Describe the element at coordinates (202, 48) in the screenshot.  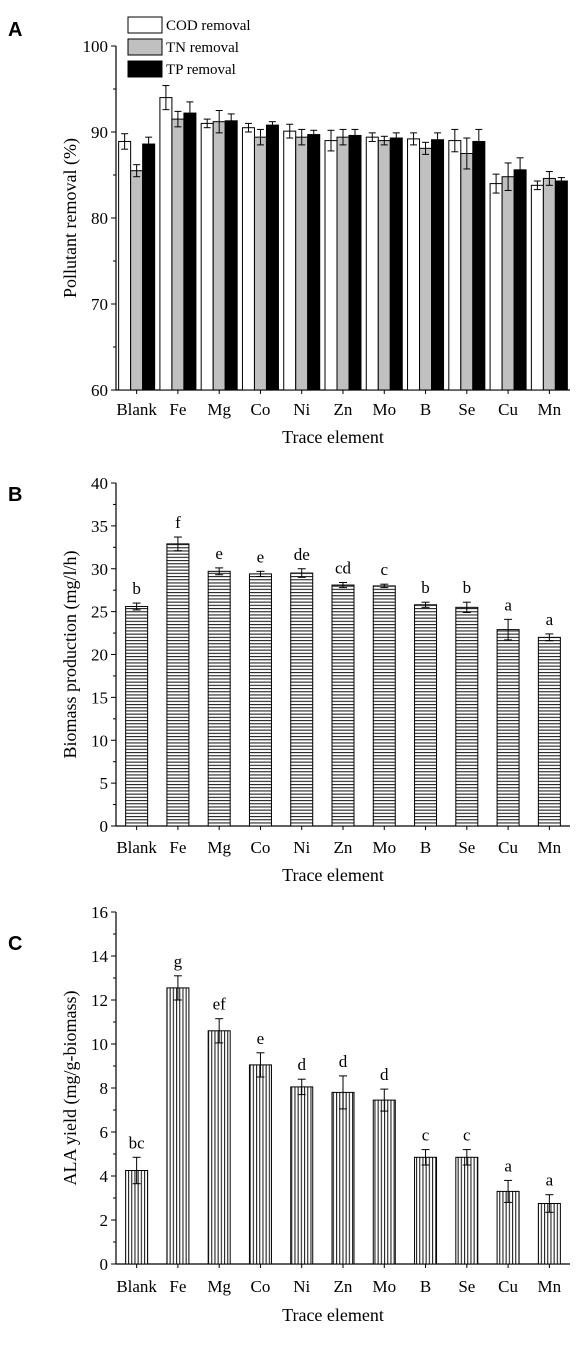
I see `legend-label: TN removal` at that location.